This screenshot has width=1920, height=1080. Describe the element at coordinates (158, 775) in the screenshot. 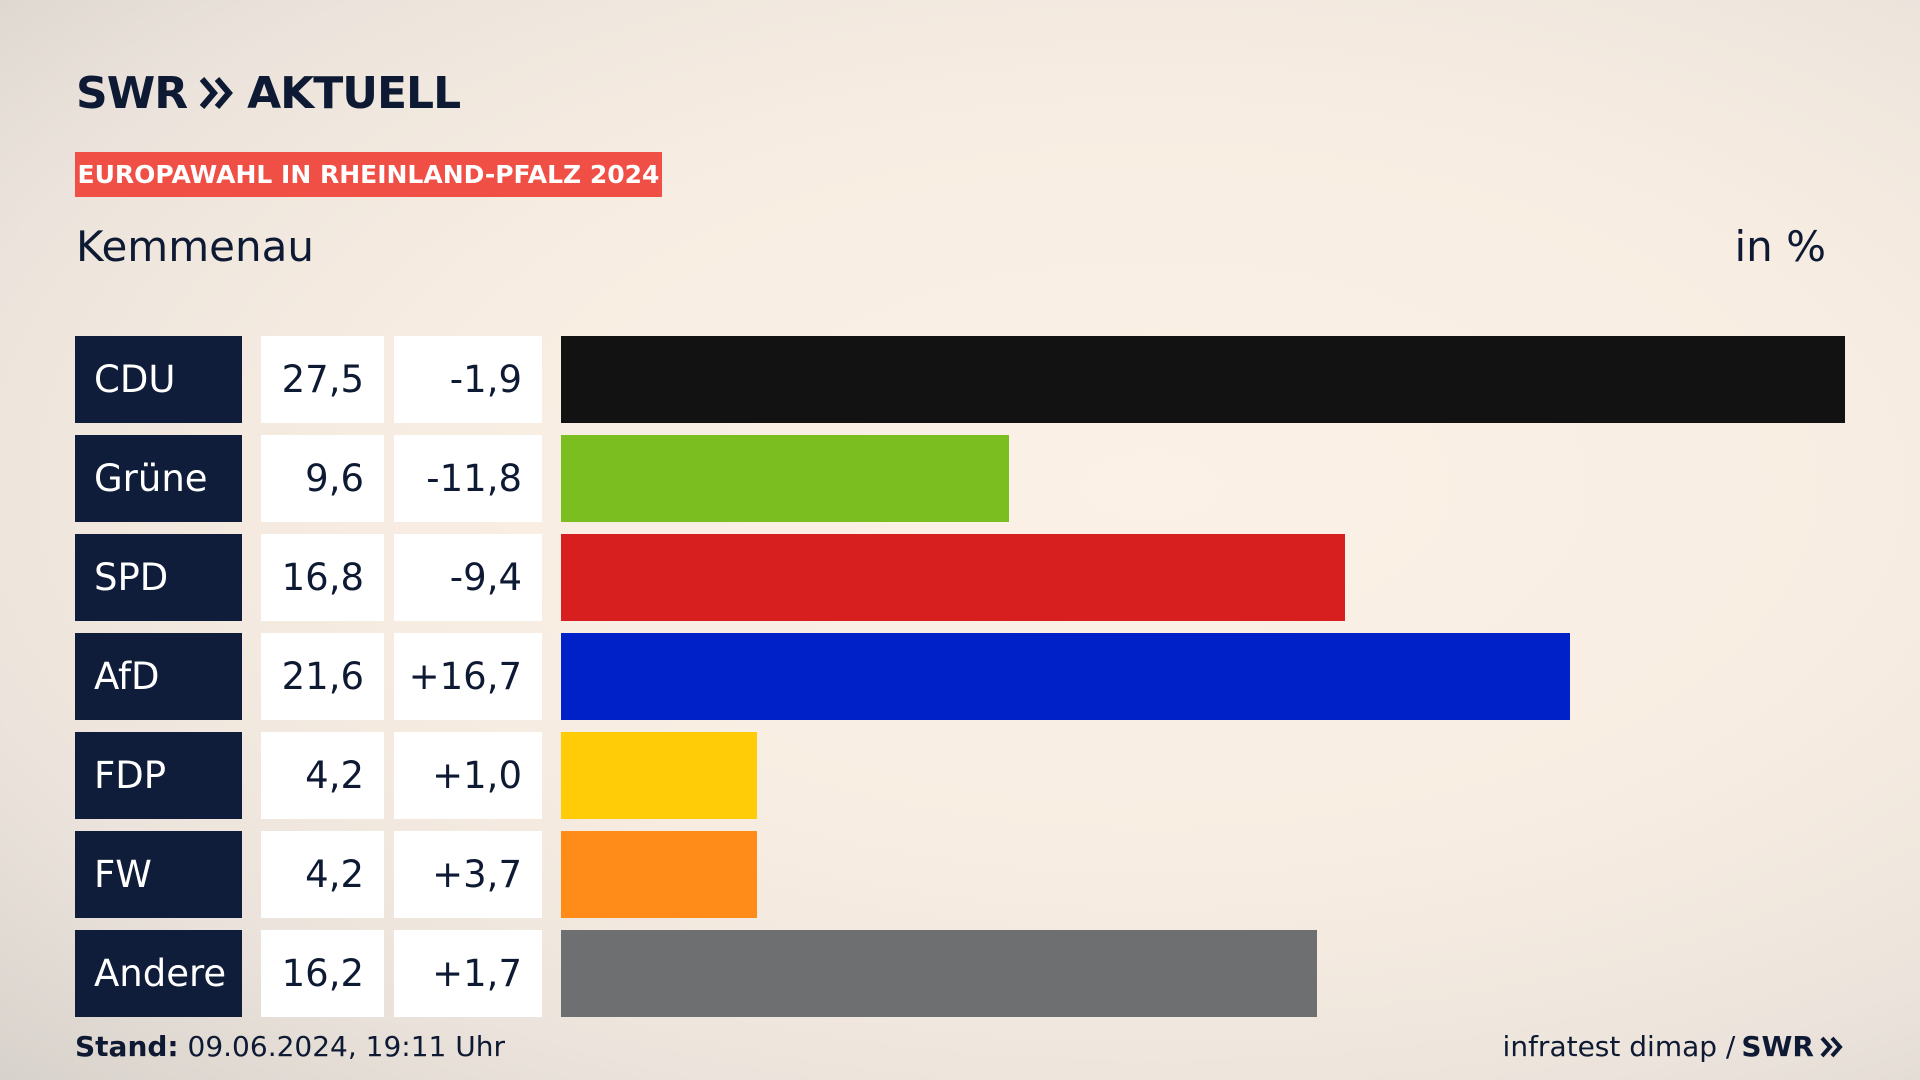

I see `party-label-fdp: FDP` at that location.